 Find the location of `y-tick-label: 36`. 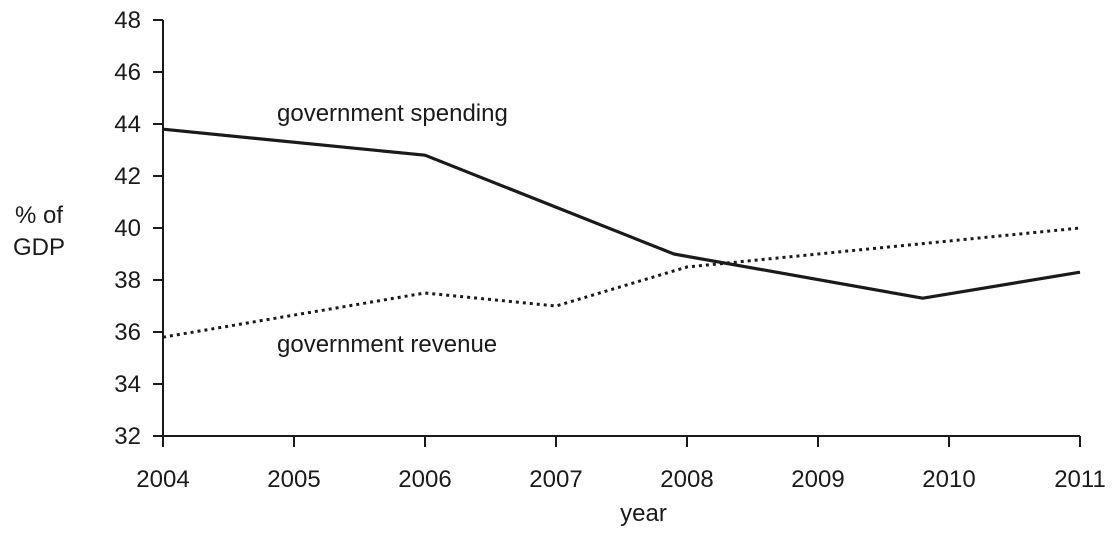

y-tick-label: 36 is located at coordinates (127, 332).